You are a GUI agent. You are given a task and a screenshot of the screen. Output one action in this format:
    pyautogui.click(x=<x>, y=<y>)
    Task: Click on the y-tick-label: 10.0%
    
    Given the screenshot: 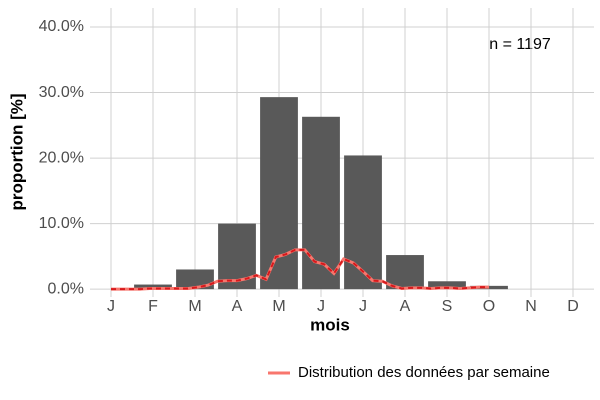 What is the action you would take?
    pyautogui.click(x=61, y=223)
    